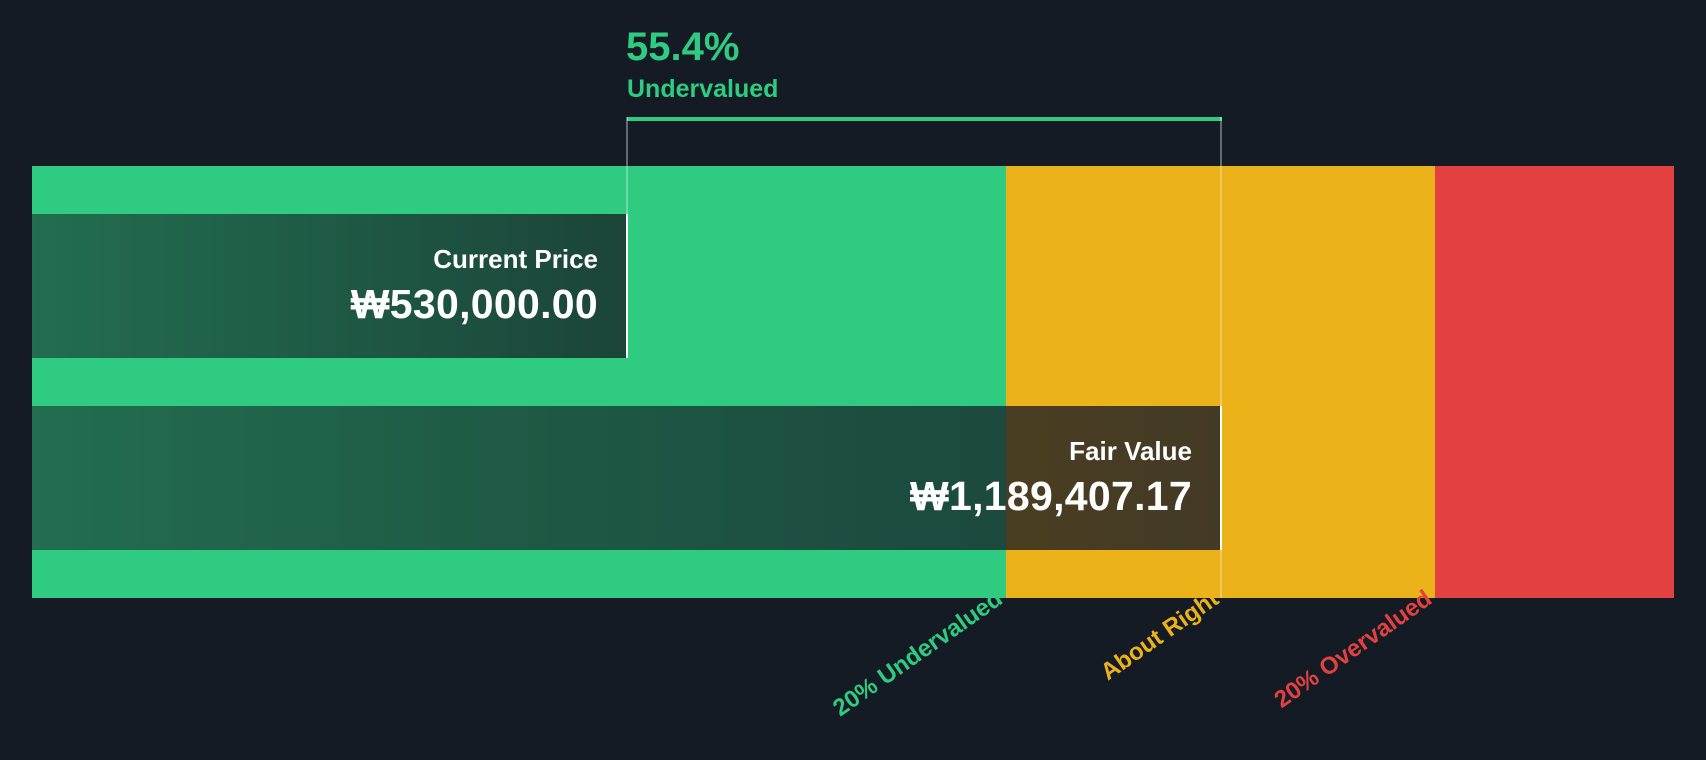  I want to click on discount-bracket-line, so click(924, 119).